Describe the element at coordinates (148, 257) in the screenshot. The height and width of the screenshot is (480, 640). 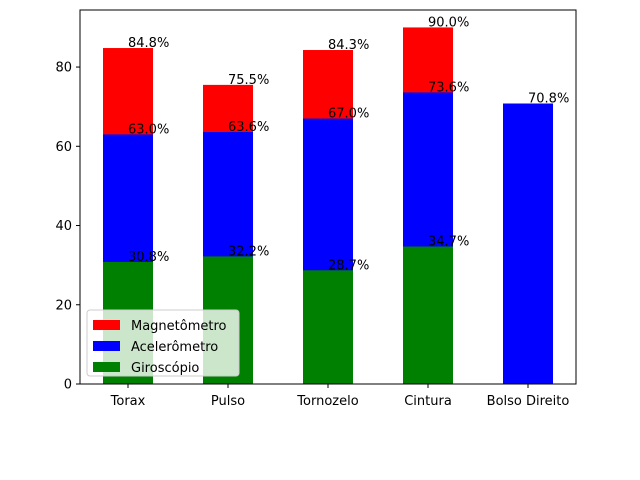
I see `value-label: 30.8%` at that location.